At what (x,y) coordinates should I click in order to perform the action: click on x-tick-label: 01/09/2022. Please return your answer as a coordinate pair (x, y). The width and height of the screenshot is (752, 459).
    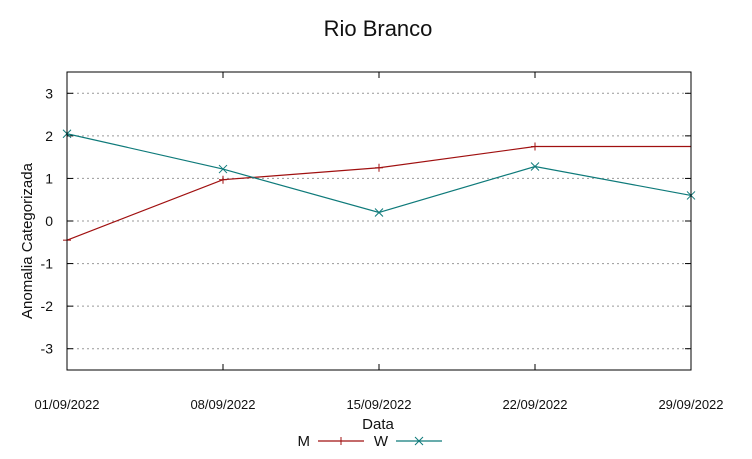
    Looking at the image, I should click on (66, 404).